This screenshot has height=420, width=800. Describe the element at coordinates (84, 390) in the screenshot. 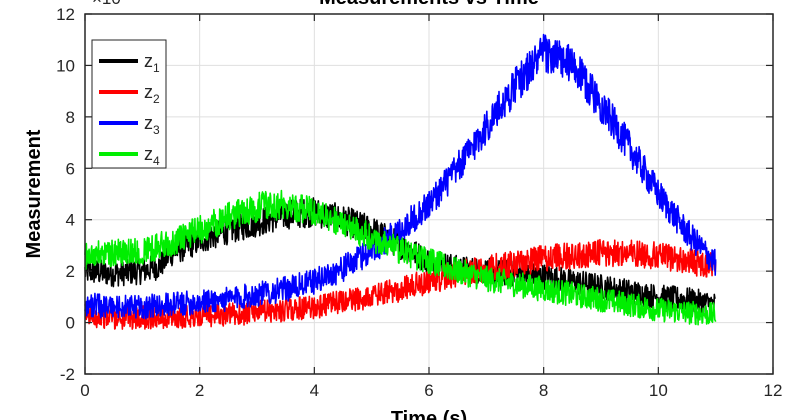

I see `x-tick-label: 0` at that location.